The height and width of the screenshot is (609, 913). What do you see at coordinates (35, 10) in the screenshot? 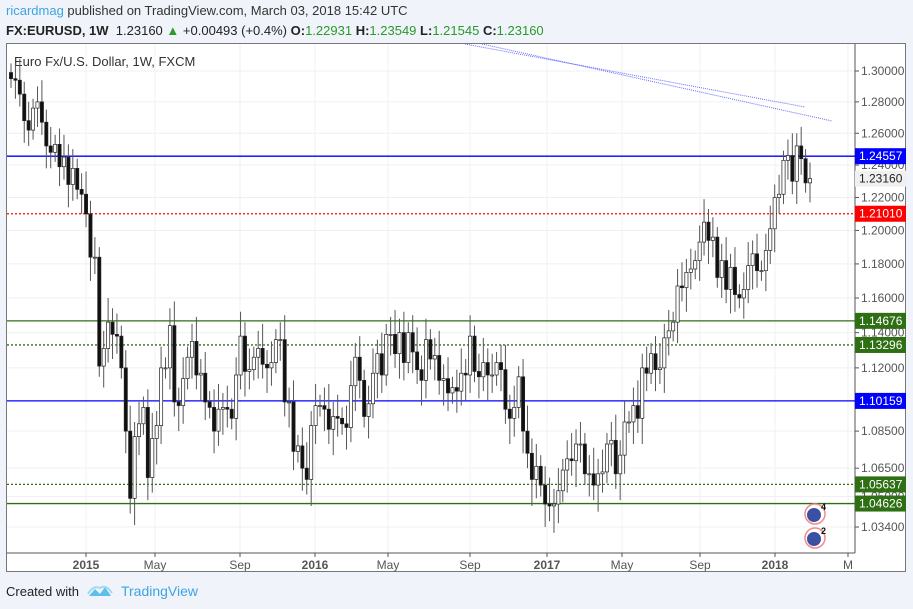
I see `author-link: ricardmag` at bounding box center [35, 10].